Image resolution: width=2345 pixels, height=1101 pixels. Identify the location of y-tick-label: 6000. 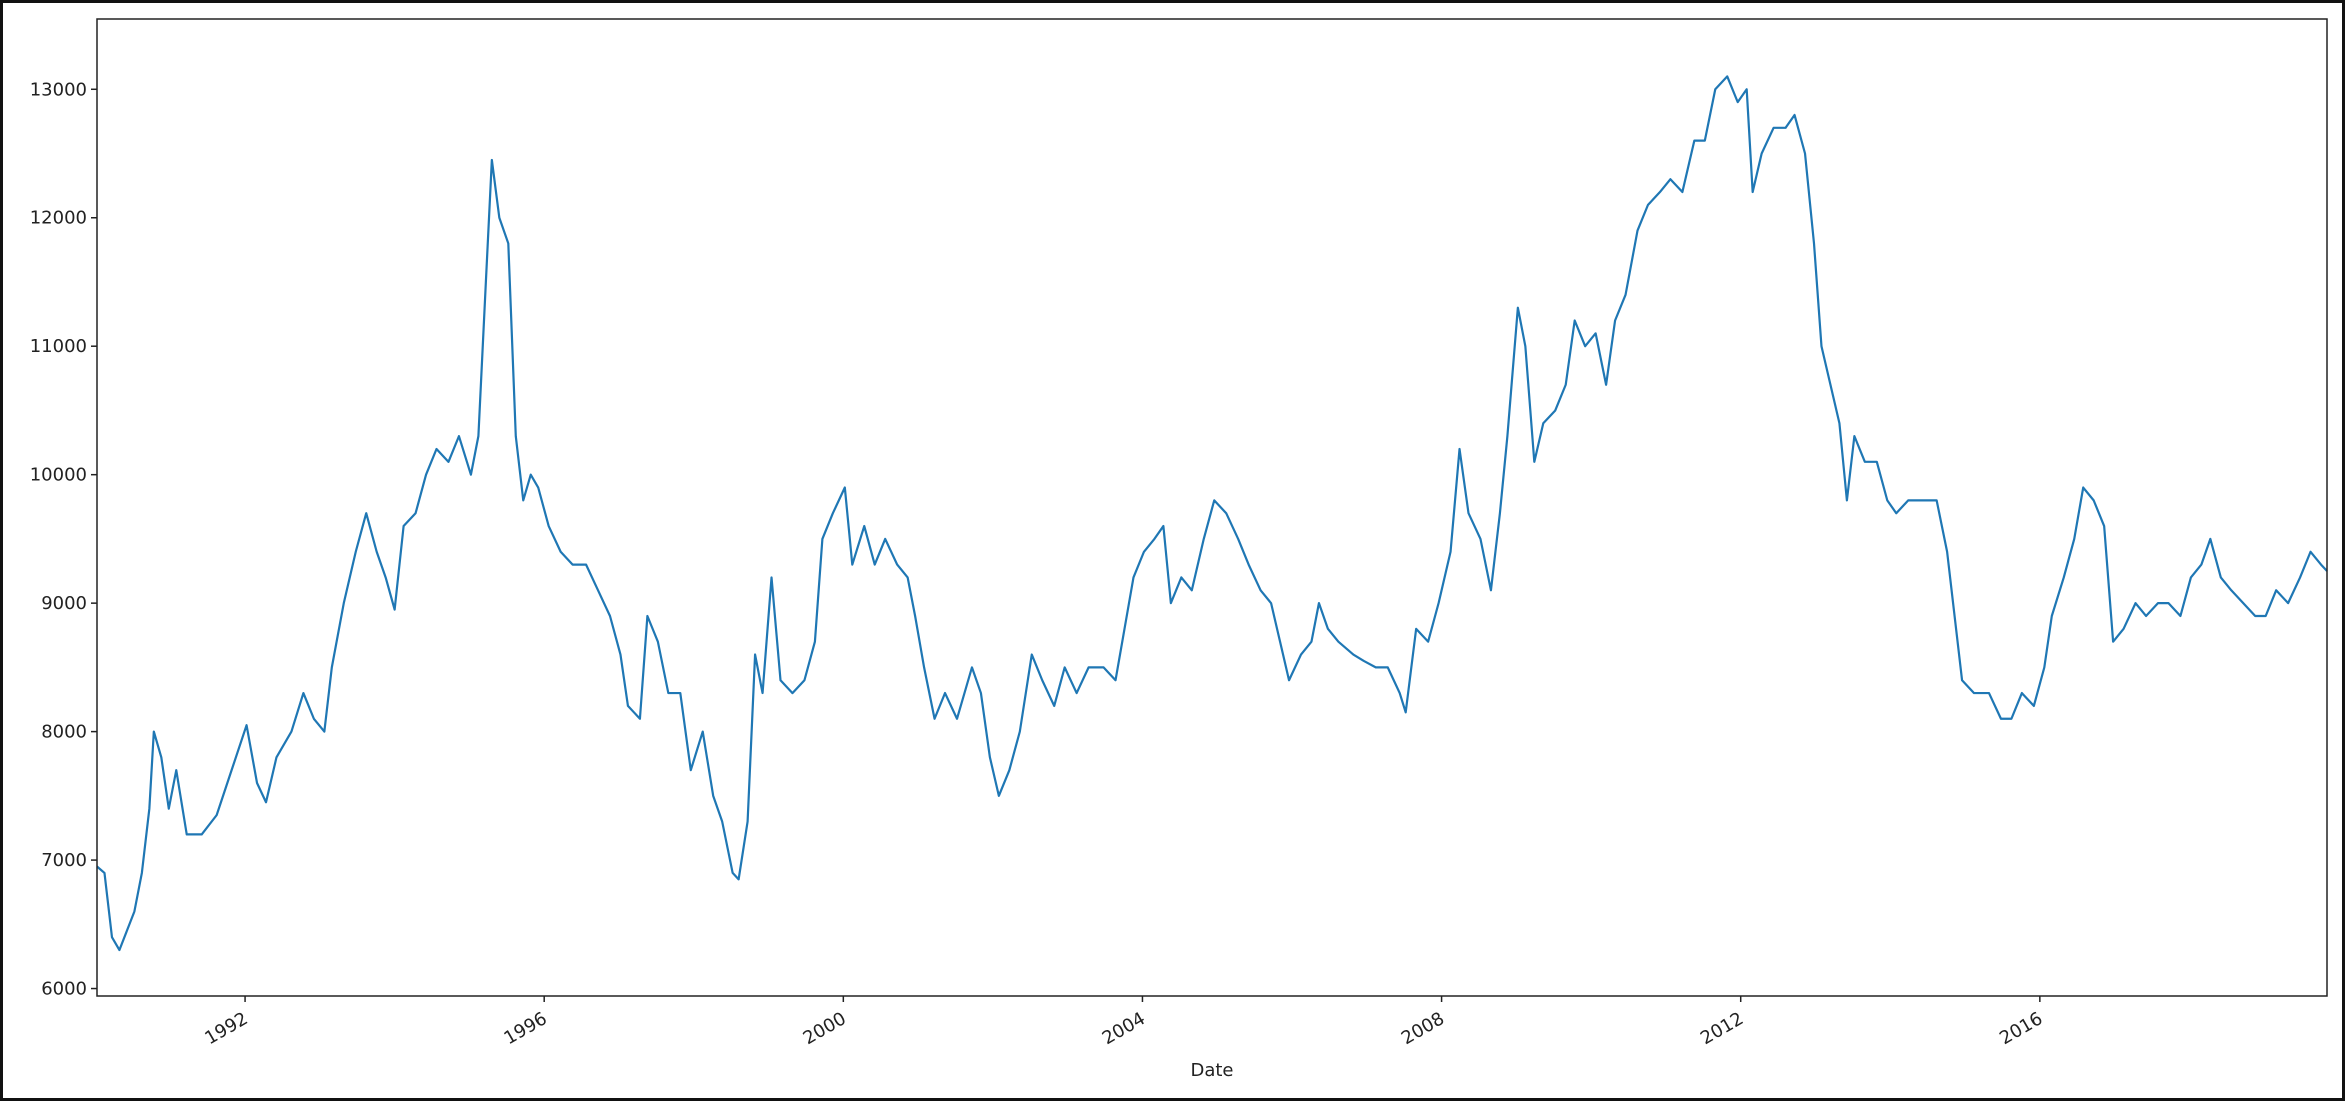
(64, 989).